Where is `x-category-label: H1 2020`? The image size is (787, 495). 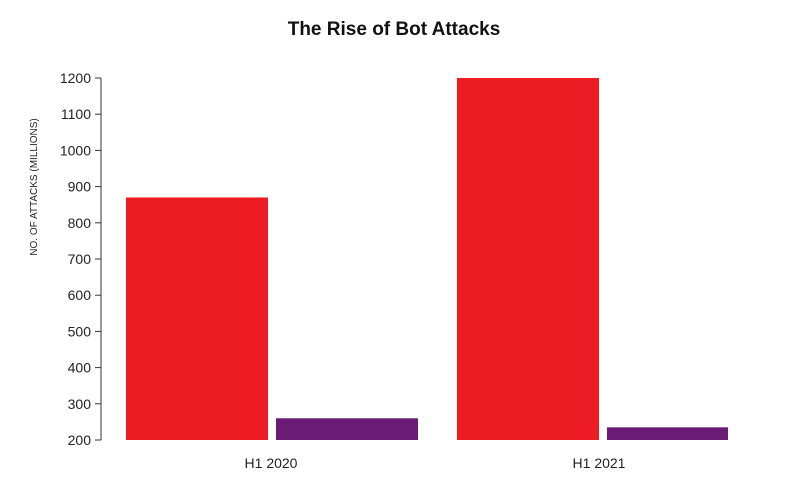
x-category-label: H1 2020 is located at coordinates (271, 463).